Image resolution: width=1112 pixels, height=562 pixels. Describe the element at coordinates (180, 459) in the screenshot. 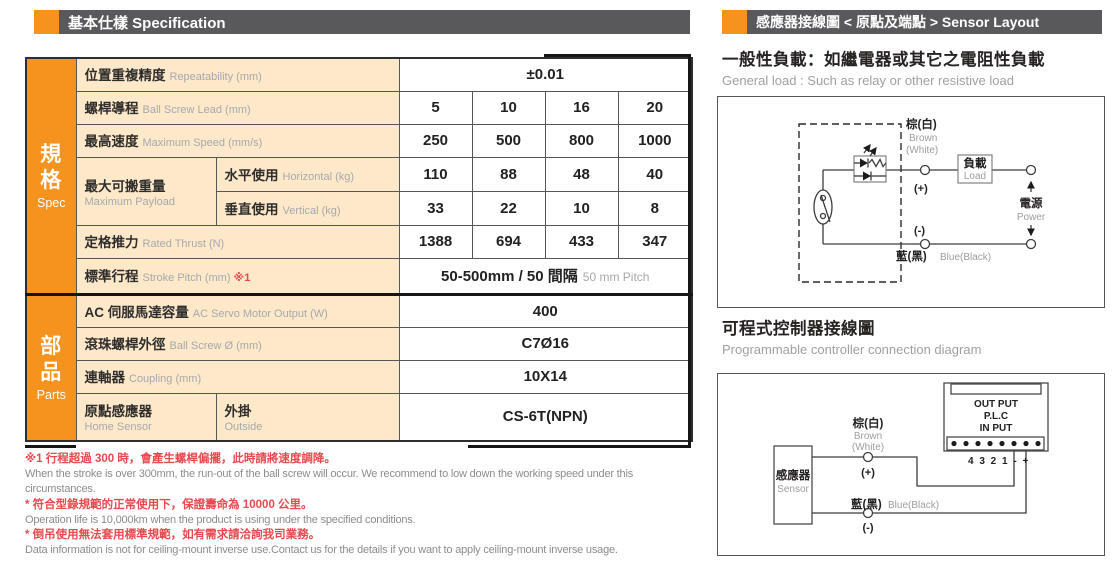

I see `footnote-line: ※1 行程超過 300 時，會產生螺桿偏擺，此時請將速度調降。` at that location.